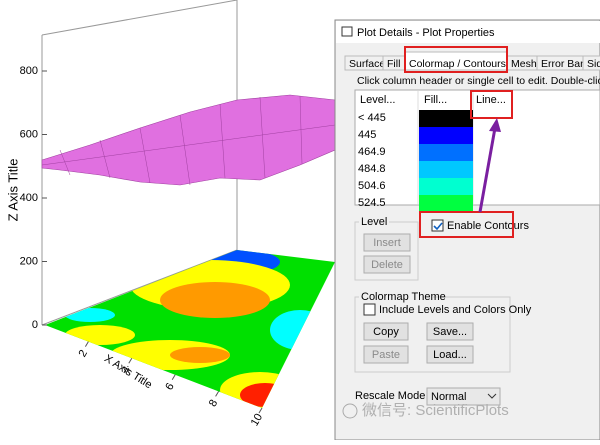  I want to click on enable-contours-checkbox, so click(437, 225).